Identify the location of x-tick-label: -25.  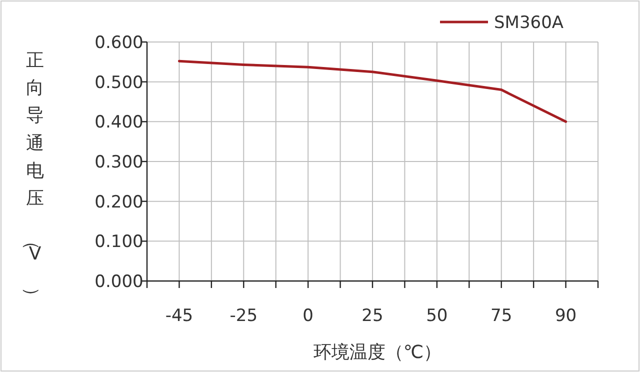
(244, 316).